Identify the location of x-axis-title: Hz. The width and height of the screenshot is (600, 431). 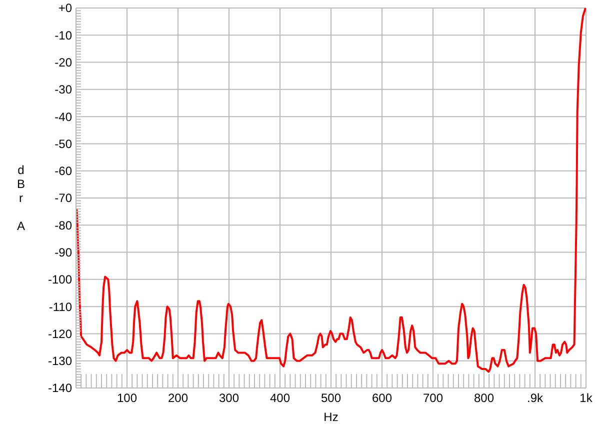
(331, 417).